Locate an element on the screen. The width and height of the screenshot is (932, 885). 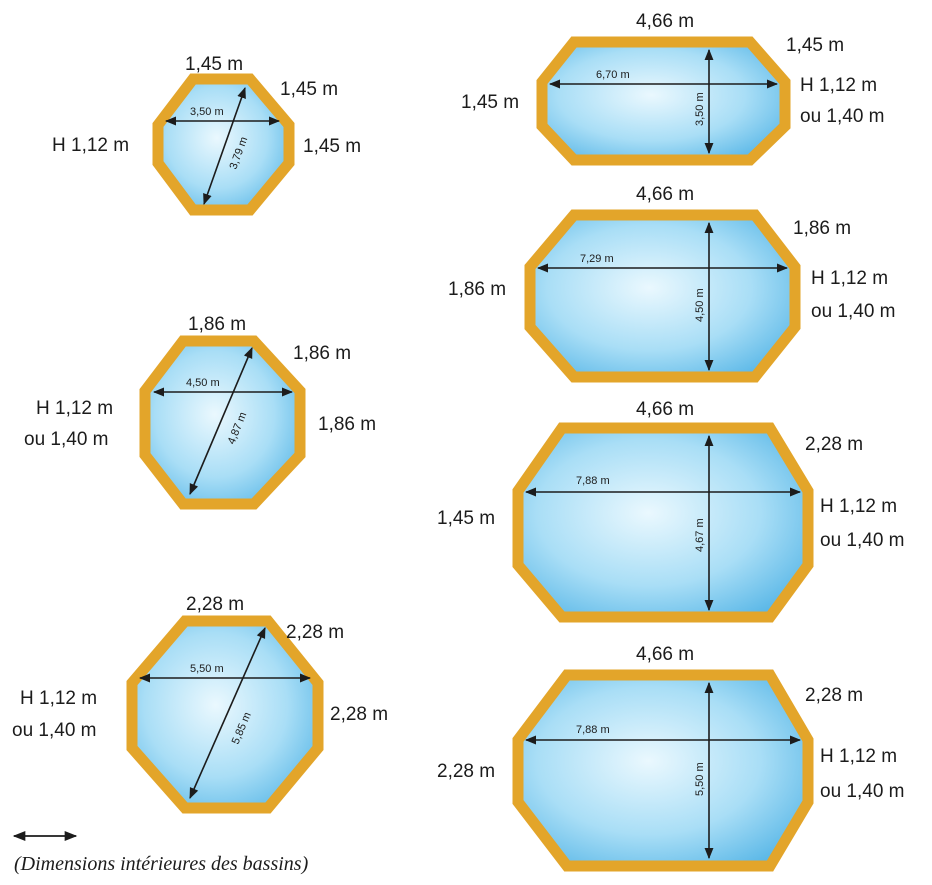
legend: (Dimensions intérieures des bassins) is located at coordinates (160, 852).